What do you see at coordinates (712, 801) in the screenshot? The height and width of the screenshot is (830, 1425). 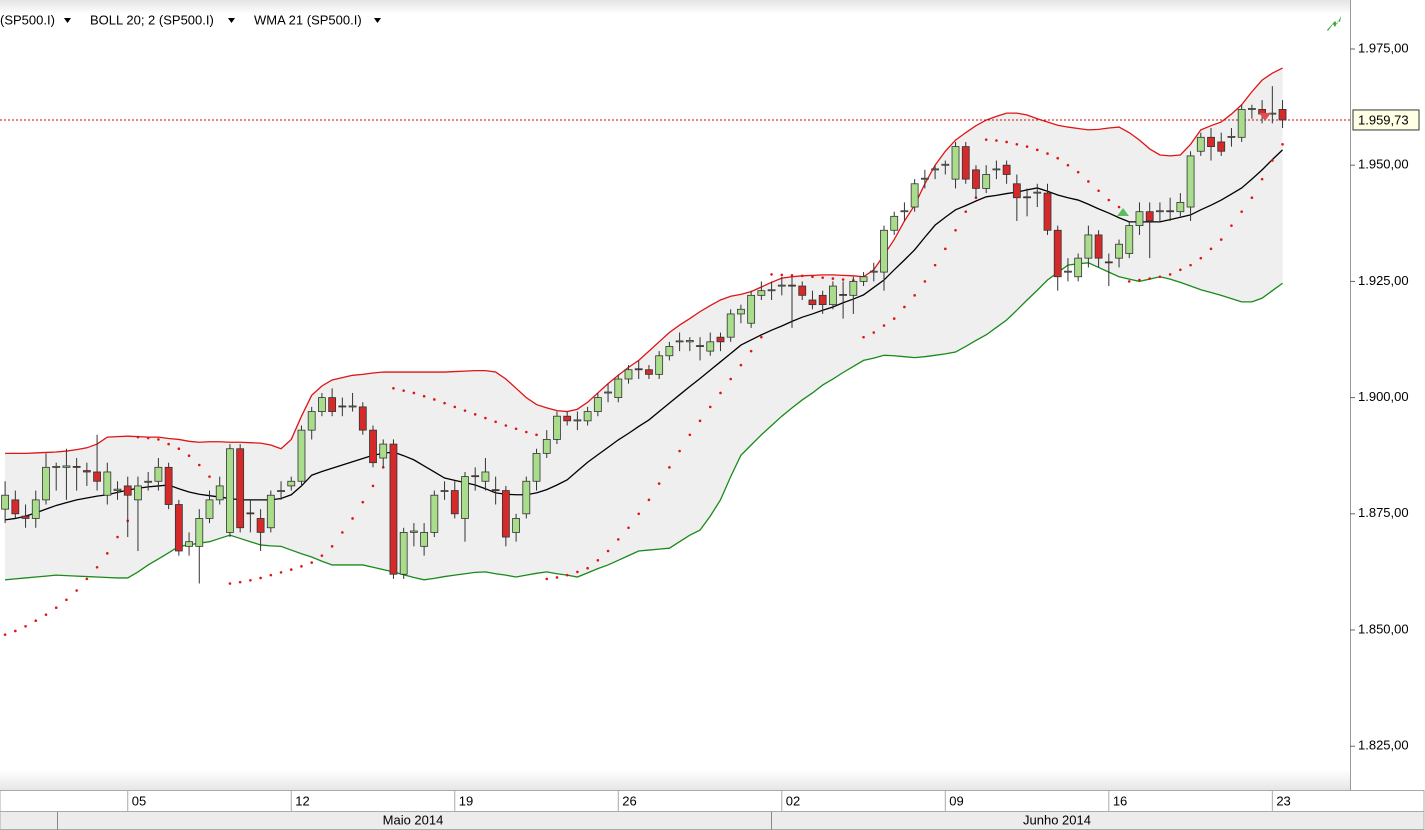 I see `date-axis-row` at bounding box center [712, 801].